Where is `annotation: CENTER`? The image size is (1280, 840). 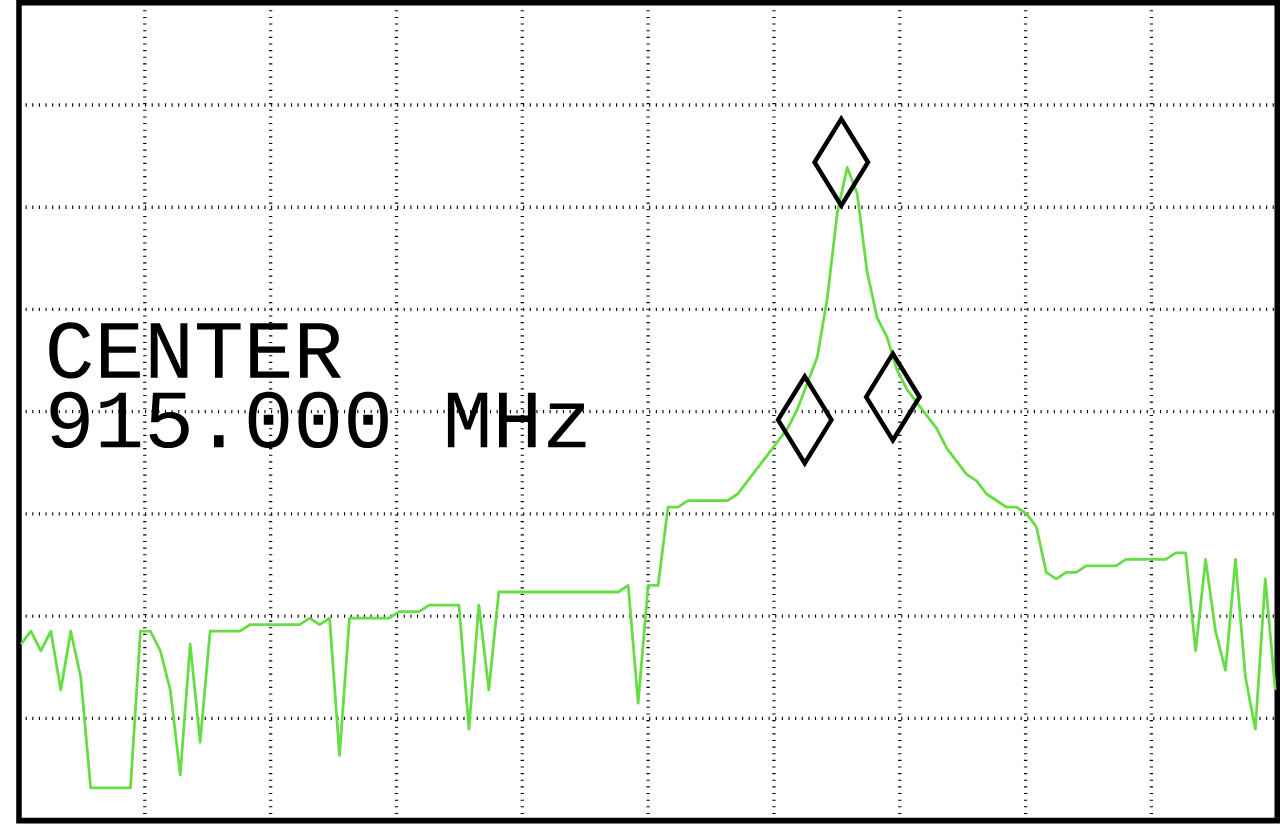 annotation: CENTER is located at coordinates (195, 350).